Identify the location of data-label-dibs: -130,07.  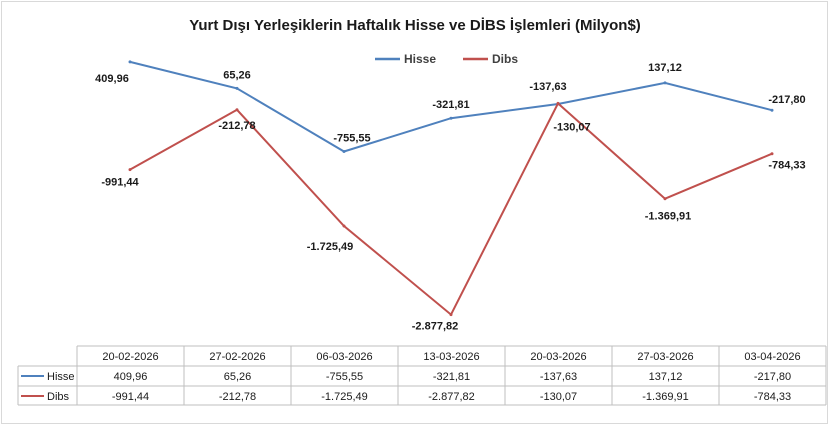
(571, 127).